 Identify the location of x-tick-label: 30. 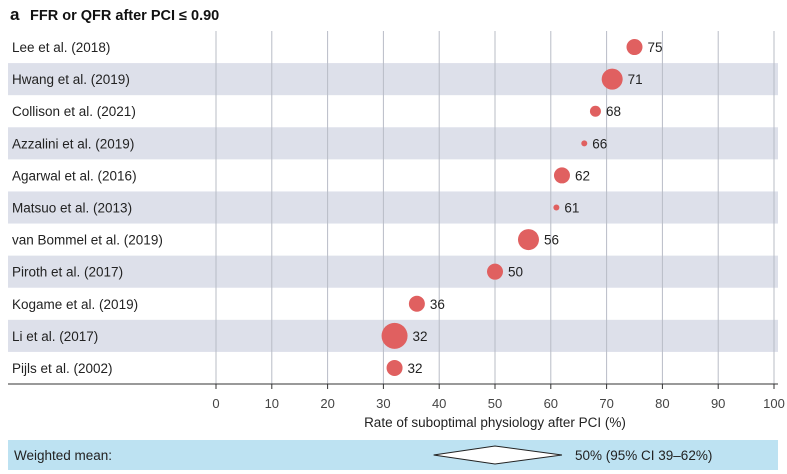
(383, 403).